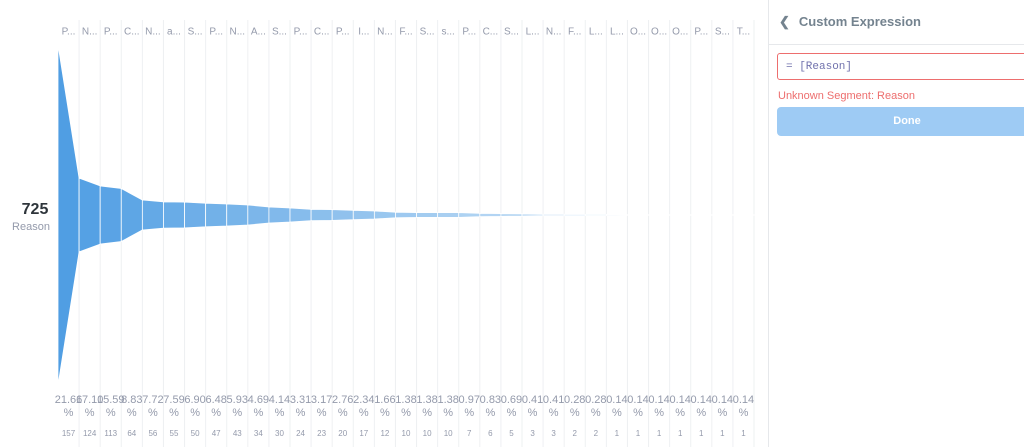 Image resolution: width=1024 pixels, height=447 pixels. I want to click on step-percent: 0.83%, so click(490, 406).